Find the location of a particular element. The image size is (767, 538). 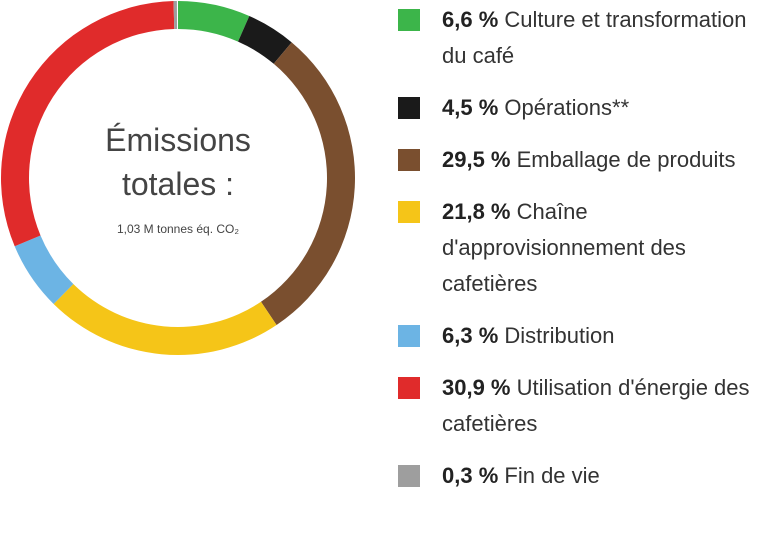

legend-text: 4,5 % Opérations** is located at coordinates (602, 108).